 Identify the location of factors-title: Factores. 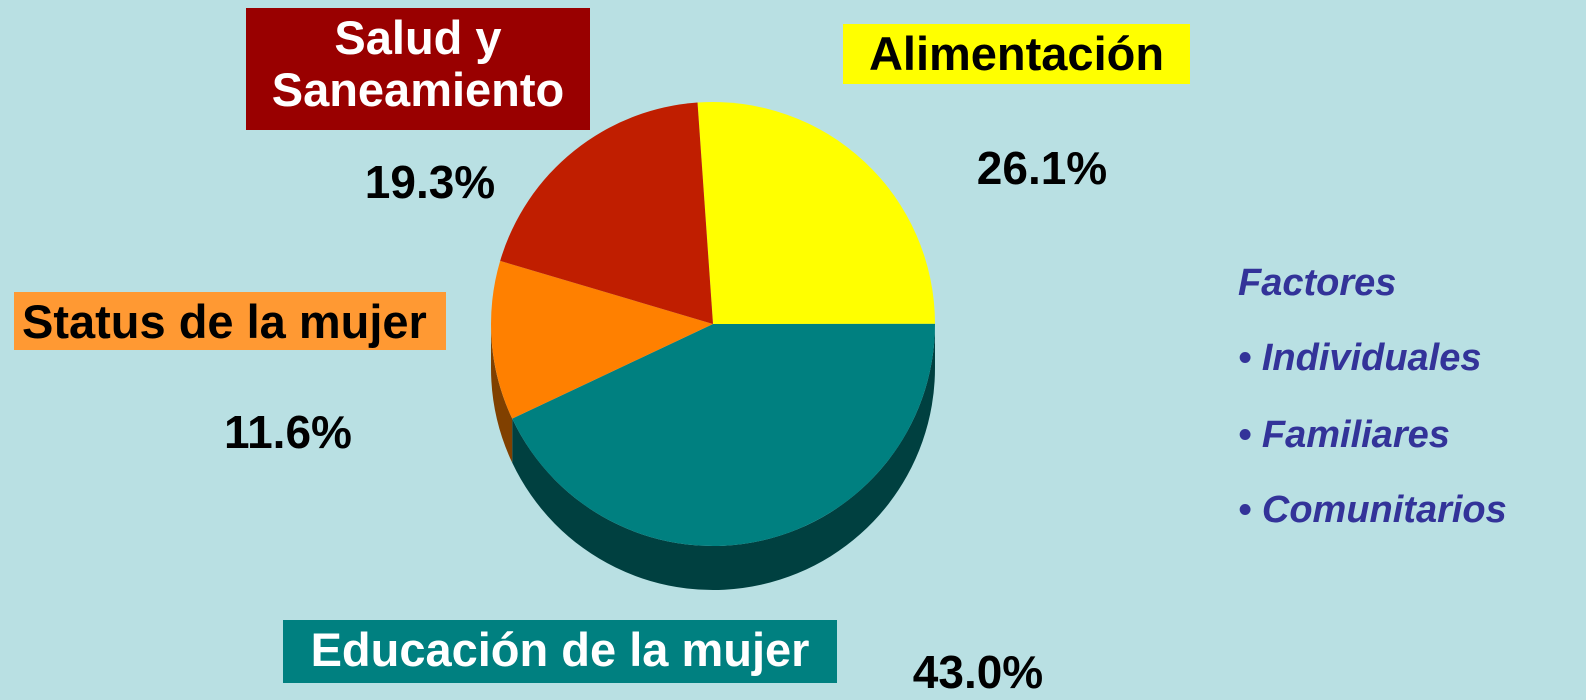
(1317, 283).